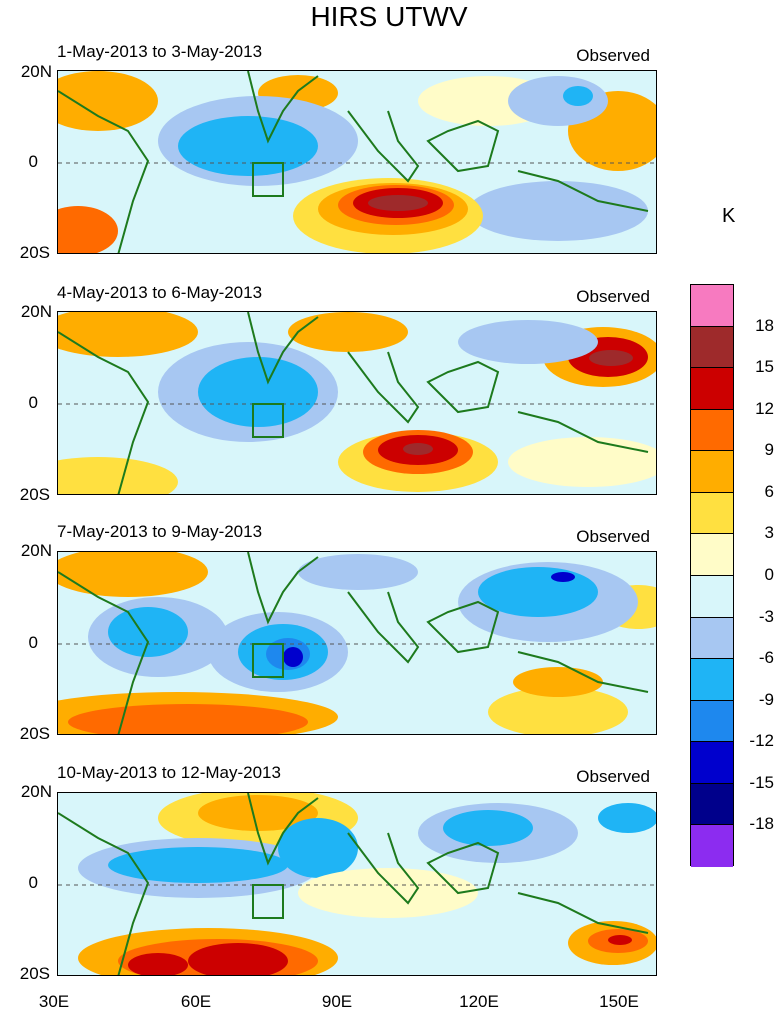 The image size is (778, 1012). What do you see at coordinates (389, 16) in the screenshot?
I see `figure-title: HIRS UTWV` at bounding box center [389, 16].